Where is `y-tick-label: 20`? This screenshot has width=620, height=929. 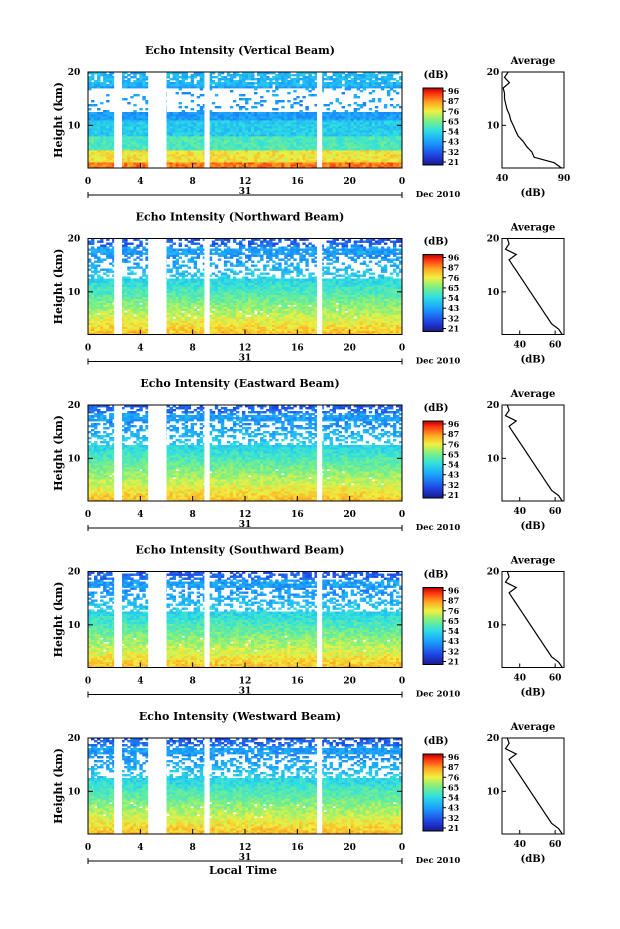
y-tick-label: 20 is located at coordinates (74, 73).